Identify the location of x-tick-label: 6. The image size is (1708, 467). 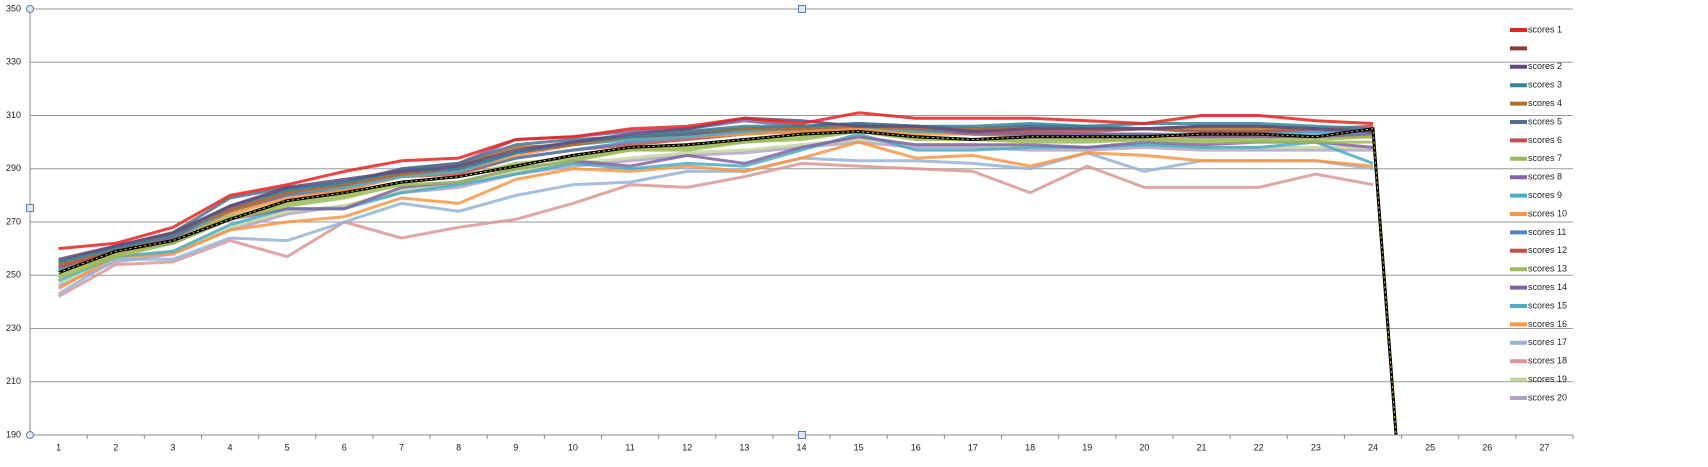
(344, 447).